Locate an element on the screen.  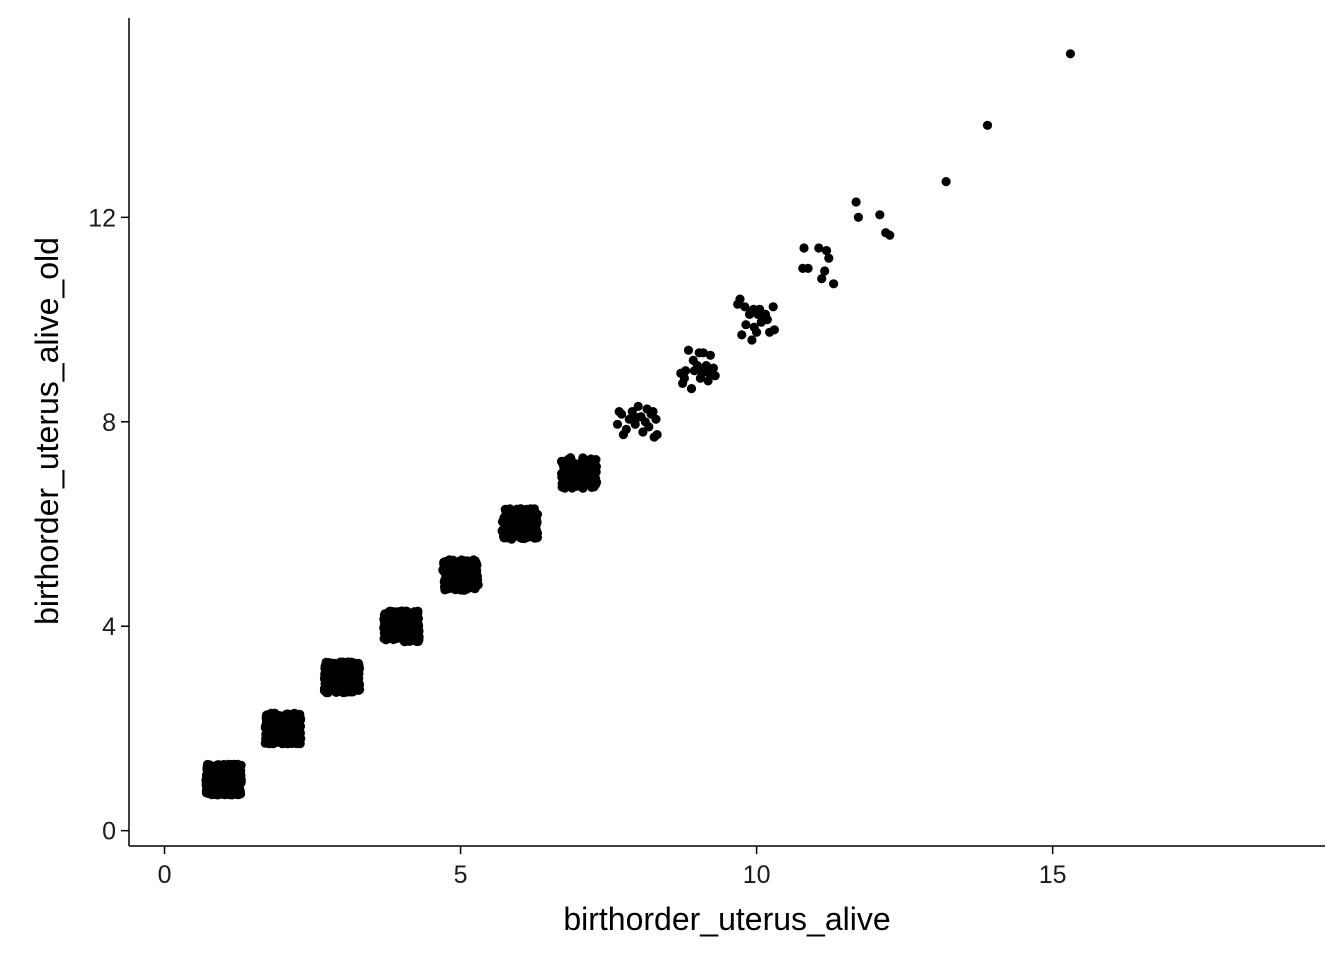
y-tick-label: 0 is located at coordinates (109, 832).